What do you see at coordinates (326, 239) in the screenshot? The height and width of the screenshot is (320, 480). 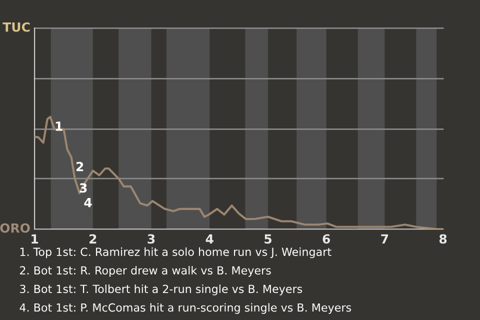 I see `x-tick-label: 6` at bounding box center [326, 239].